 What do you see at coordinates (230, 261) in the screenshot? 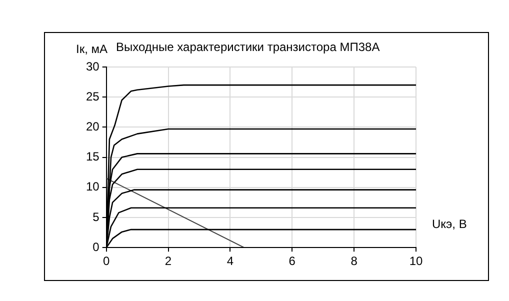
I see `x-tick-label: 4` at bounding box center [230, 261].